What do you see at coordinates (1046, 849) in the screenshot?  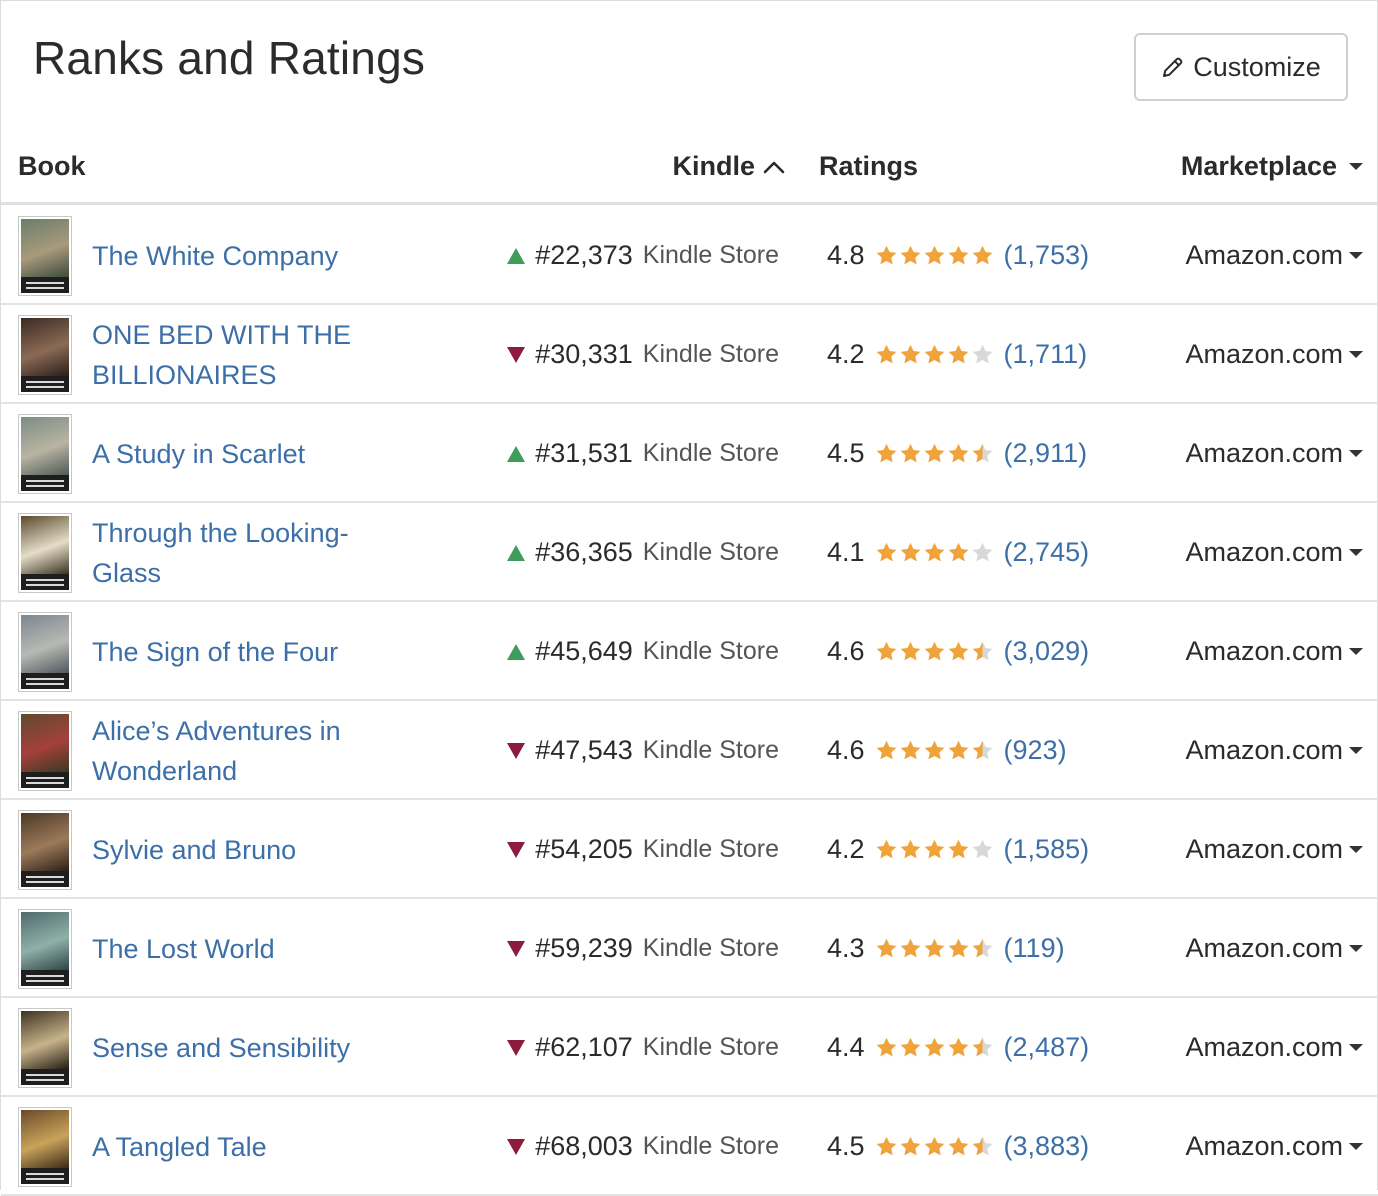 I see `rating-count-link: (1,585)` at bounding box center [1046, 849].